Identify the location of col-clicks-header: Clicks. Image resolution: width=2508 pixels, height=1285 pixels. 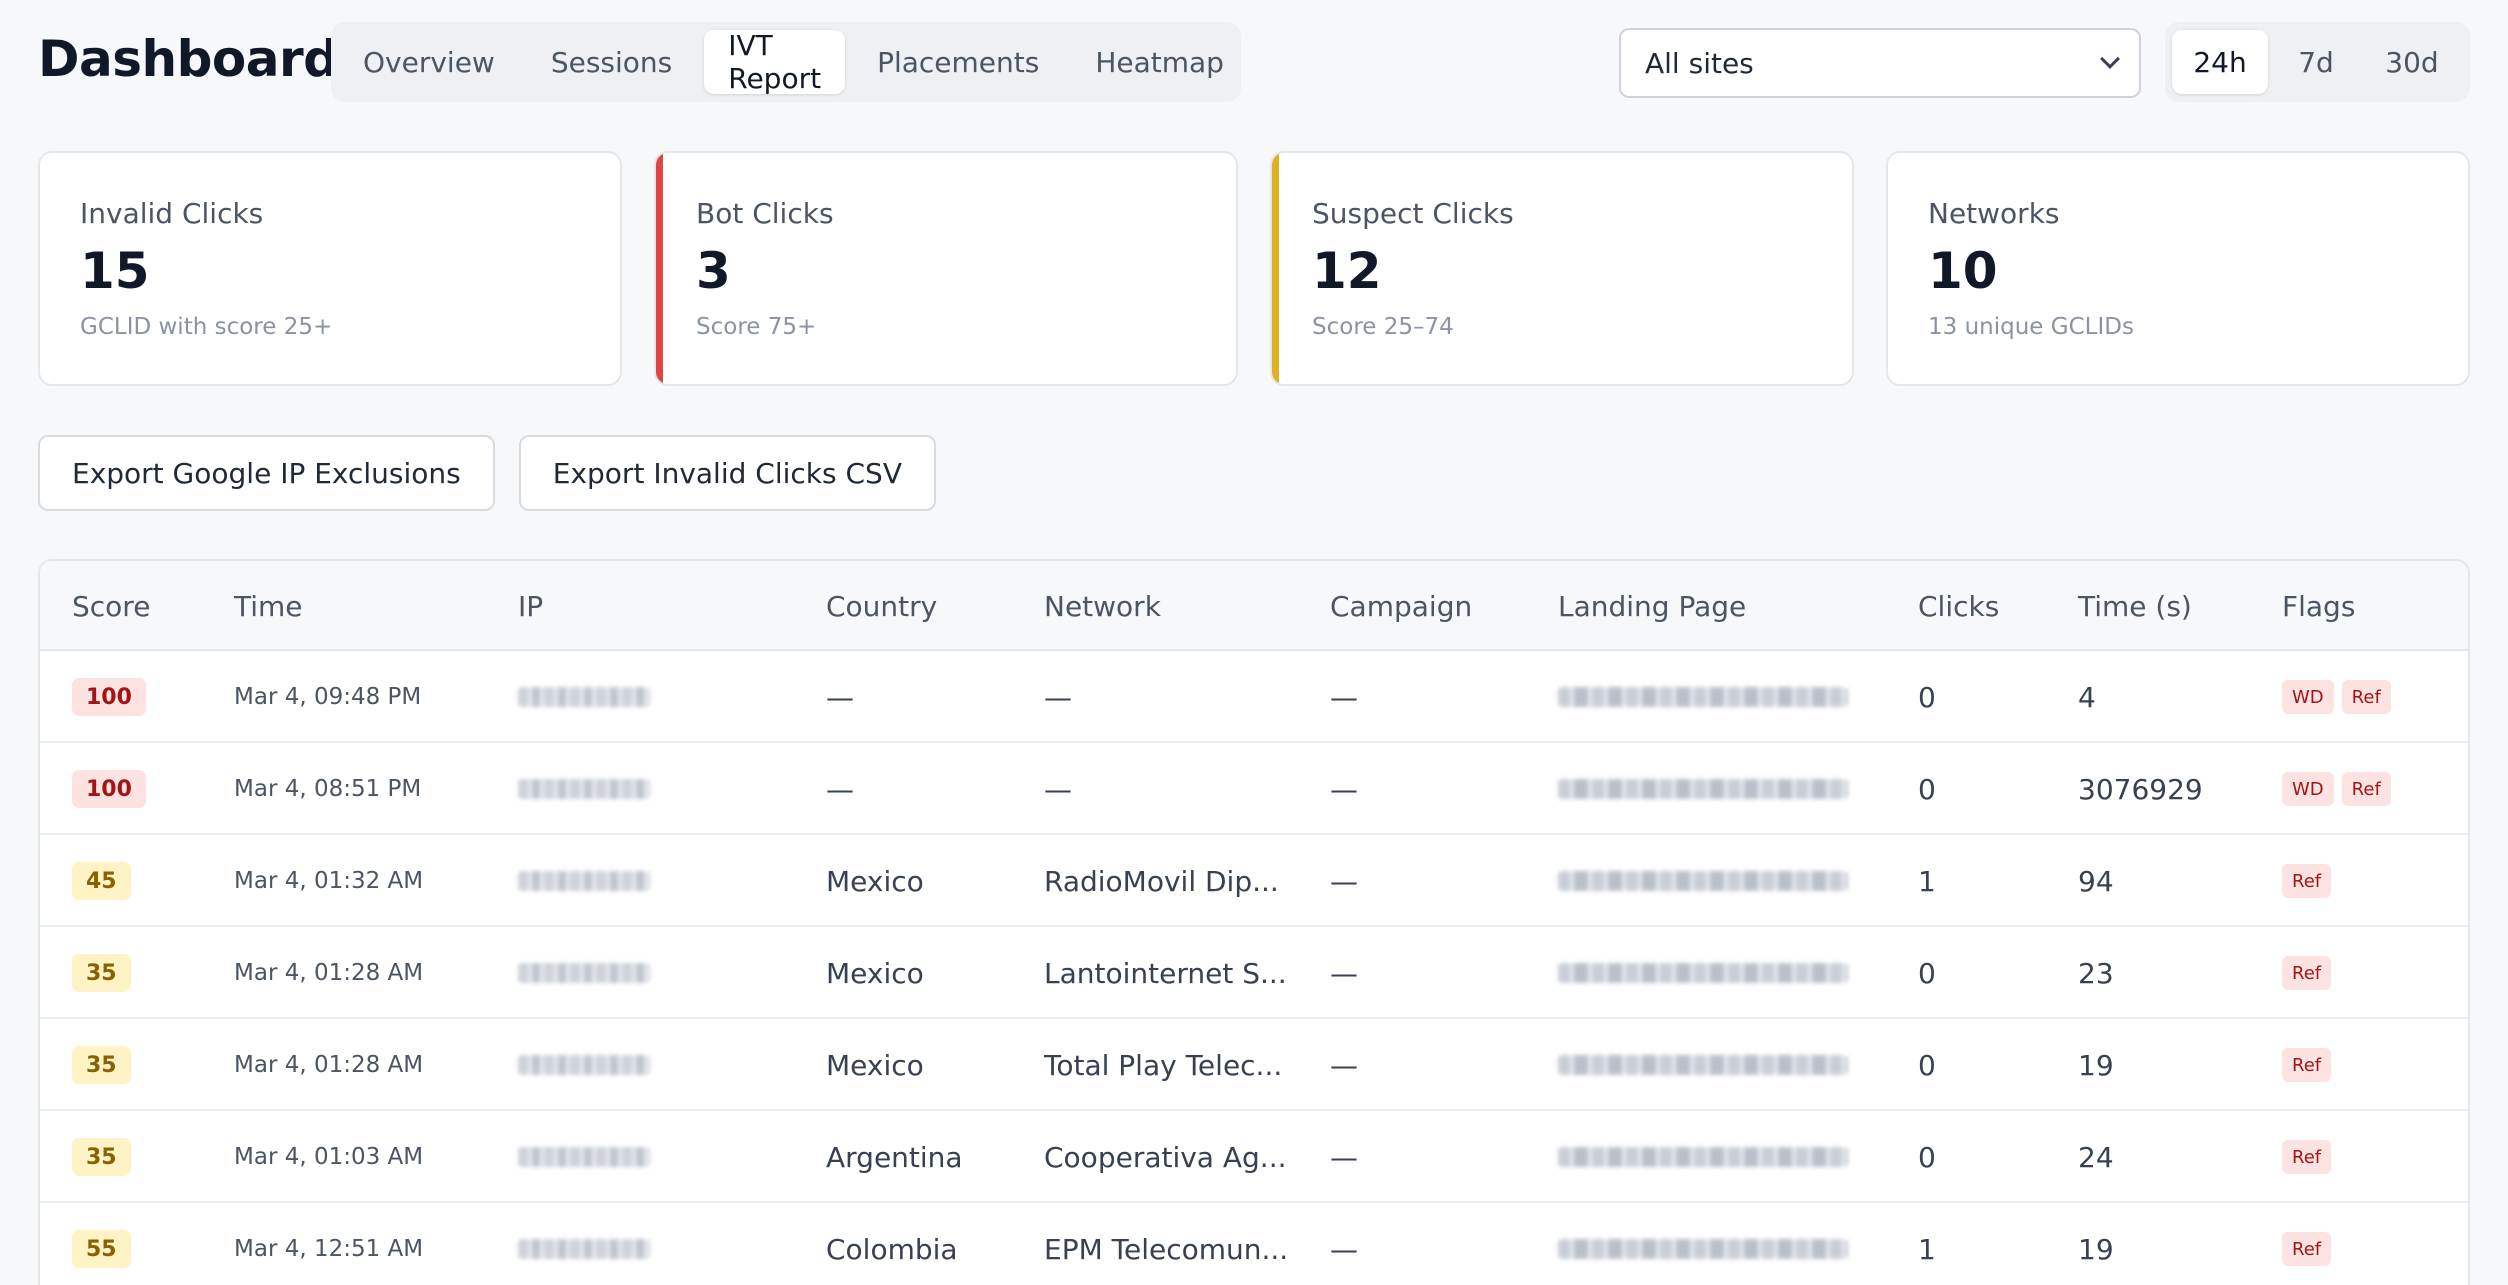
(1959, 606).